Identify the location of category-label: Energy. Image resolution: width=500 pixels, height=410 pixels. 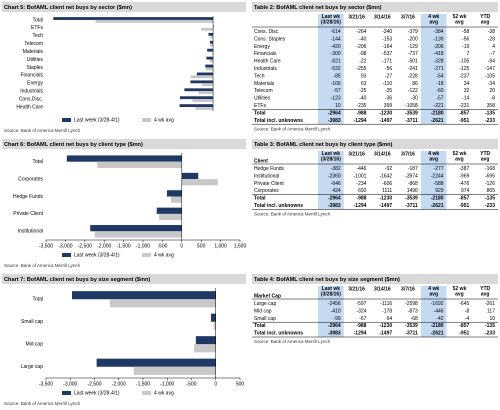
(35, 84).